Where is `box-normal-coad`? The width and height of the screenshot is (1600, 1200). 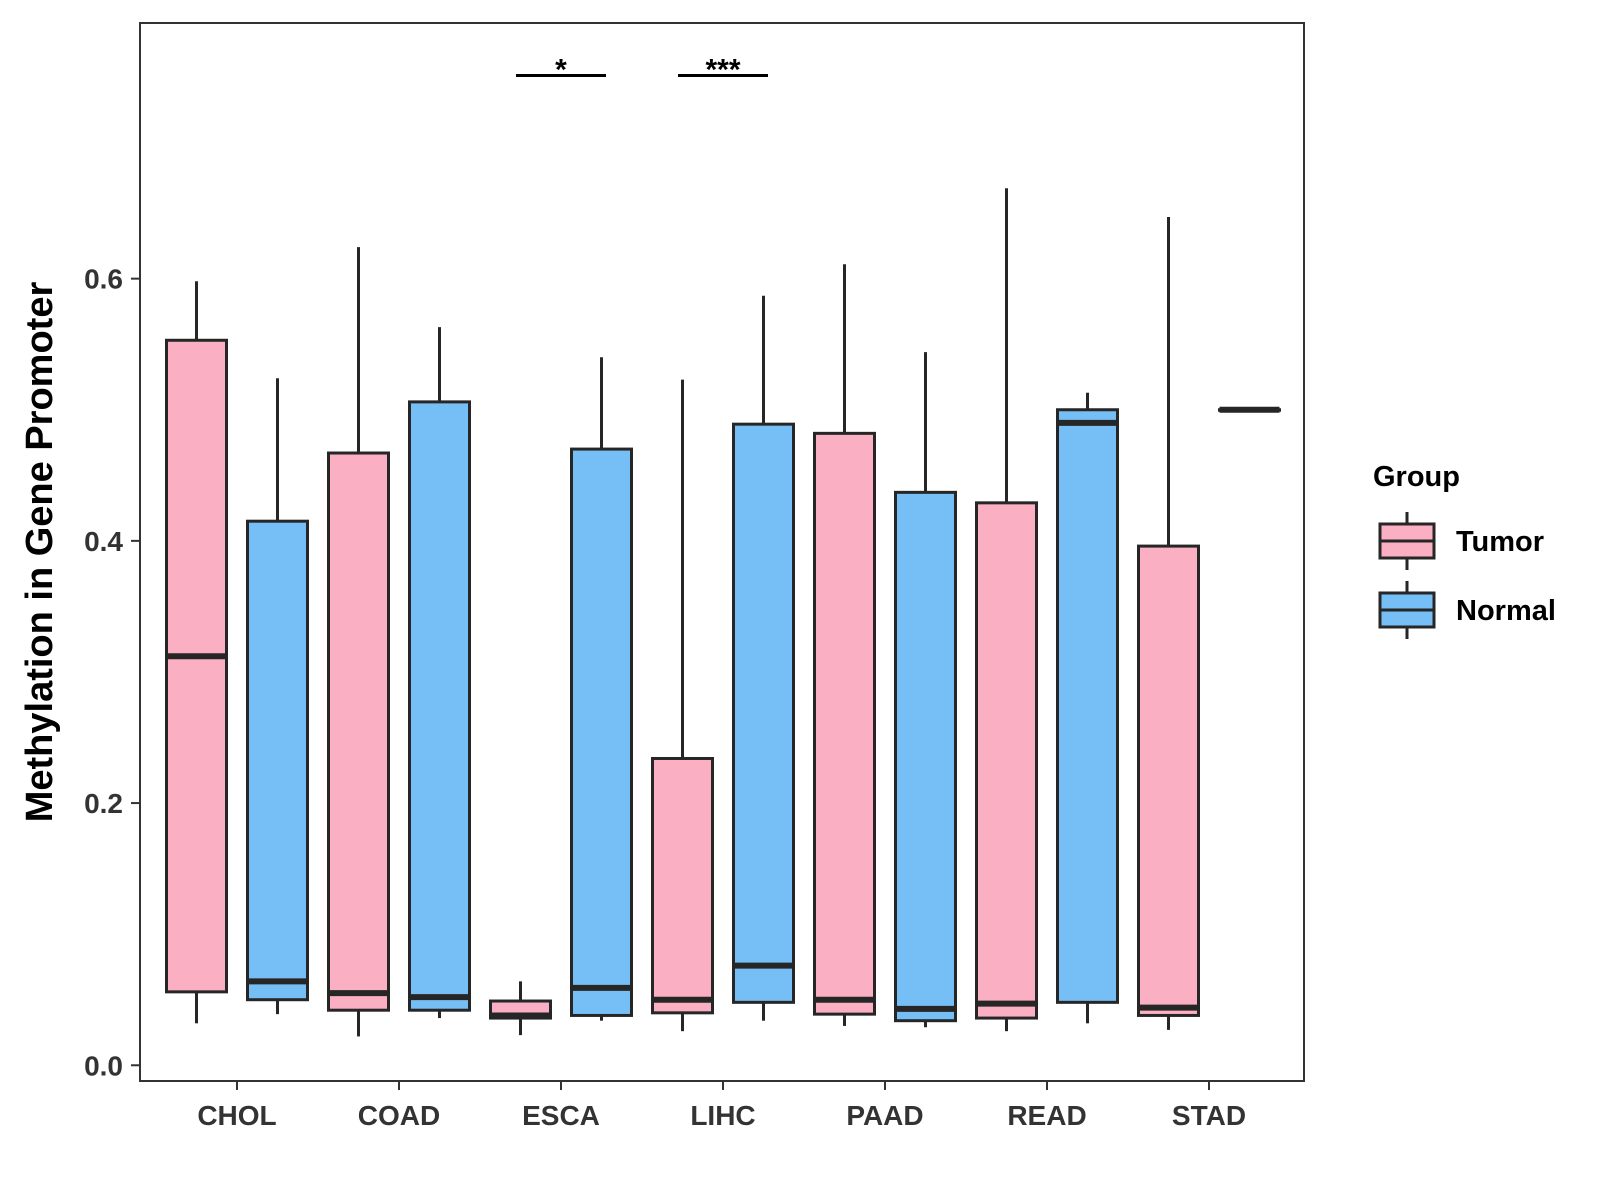
box-normal-coad is located at coordinates (439, 673).